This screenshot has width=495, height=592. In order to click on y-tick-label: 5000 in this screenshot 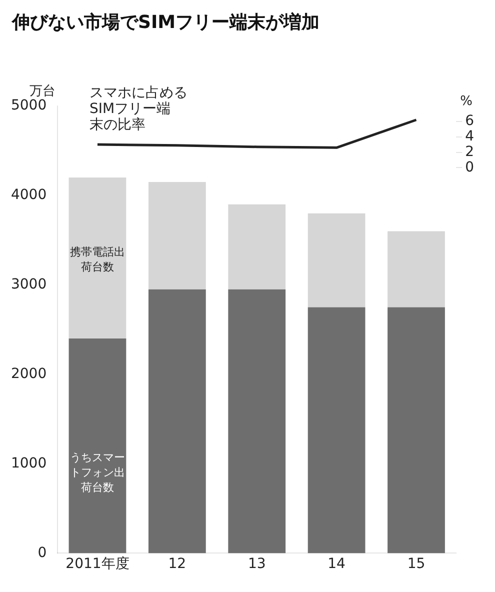, I will do `click(28, 106)`.